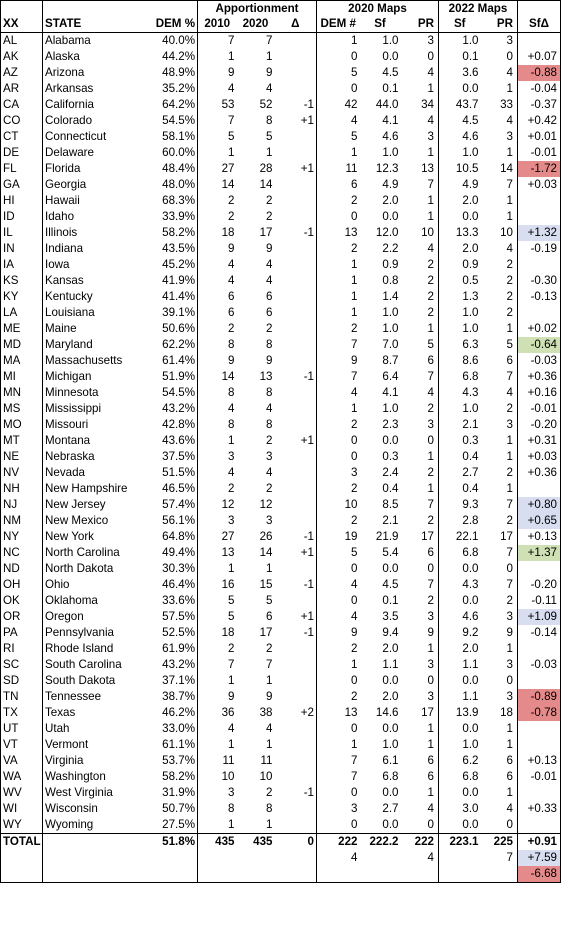 Image resolution: width=561 pixels, height=945 pixels. I want to click on cell-pr-2020: 6, so click(419, 777).